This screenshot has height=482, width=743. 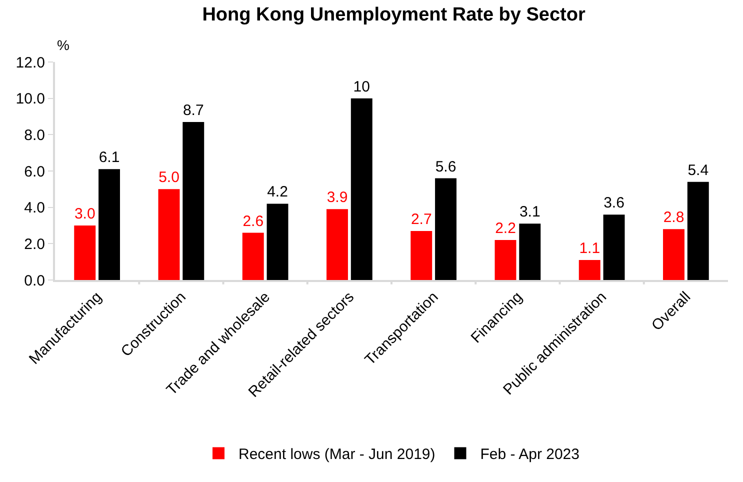 What do you see at coordinates (30, 63) in the screenshot?
I see `y-tick-label: 12.0` at bounding box center [30, 63].